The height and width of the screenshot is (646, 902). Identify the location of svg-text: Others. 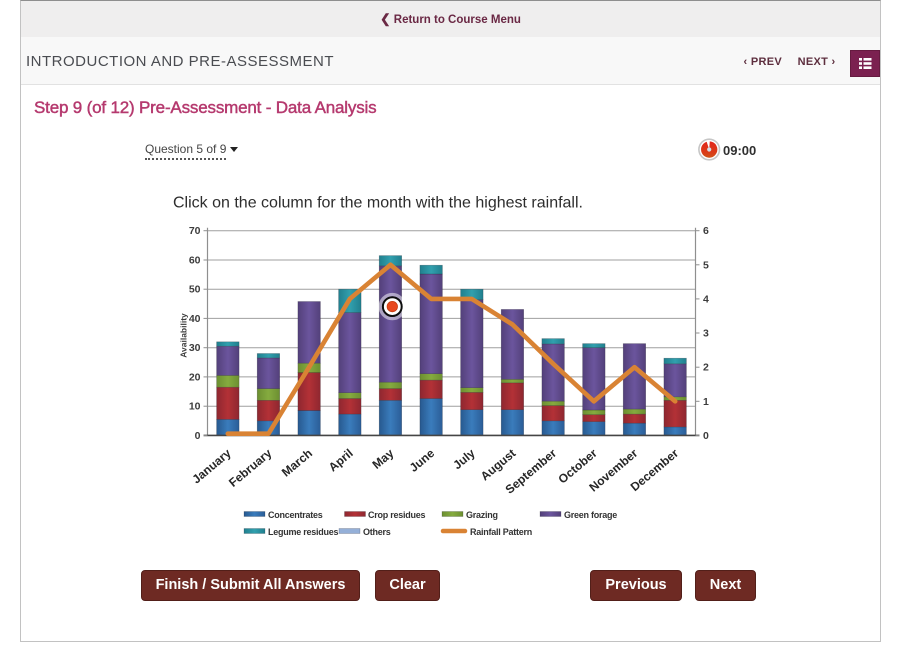
(377, 532).